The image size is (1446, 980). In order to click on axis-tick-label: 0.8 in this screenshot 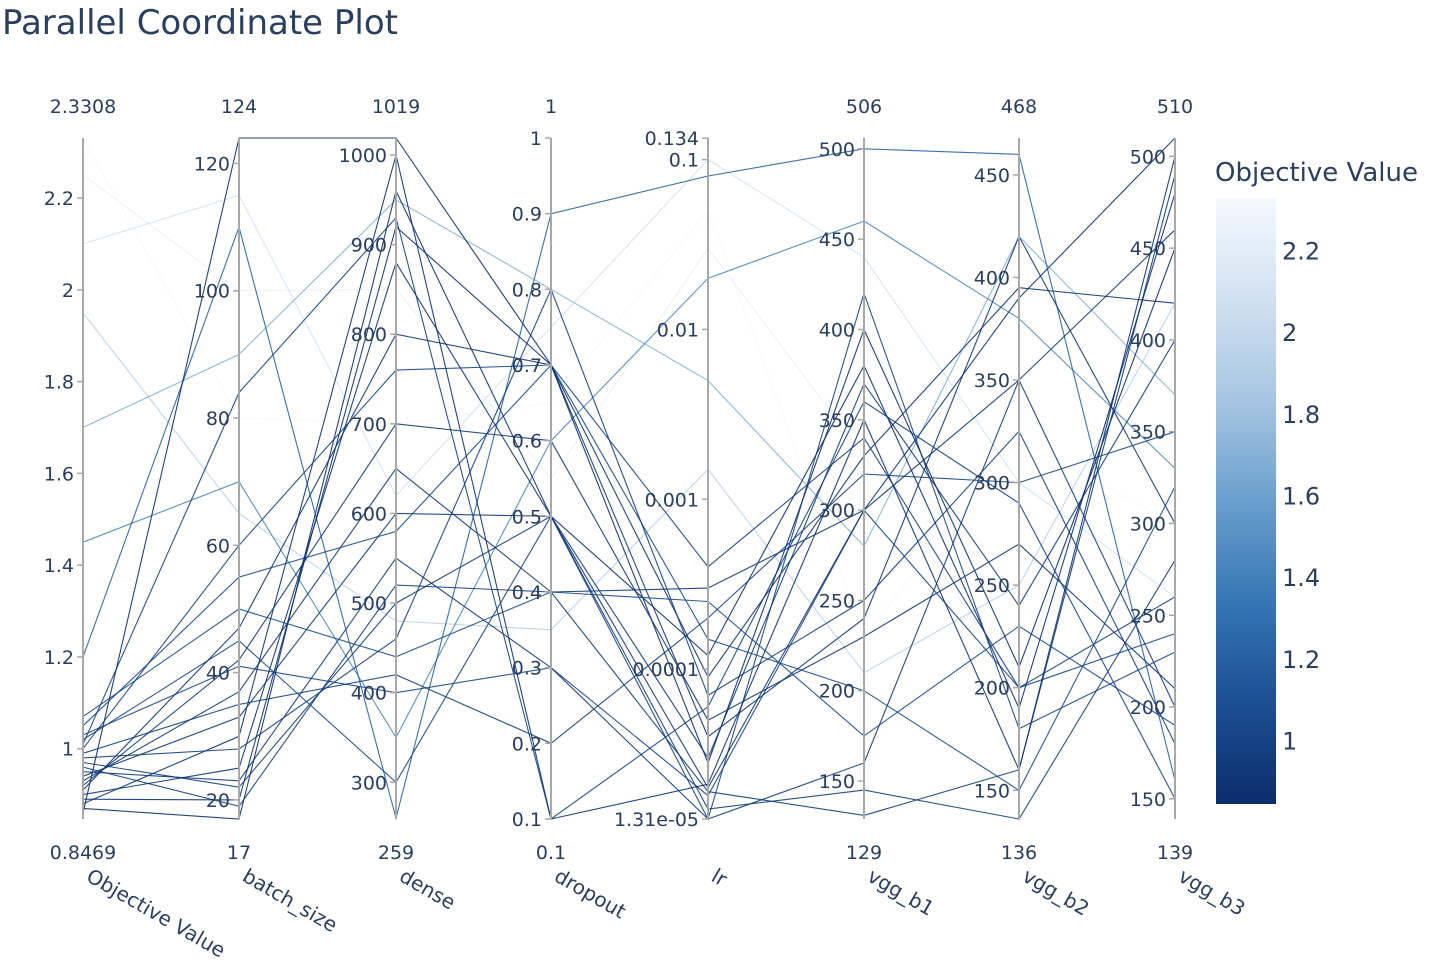, I will do `click(527, 290)`.